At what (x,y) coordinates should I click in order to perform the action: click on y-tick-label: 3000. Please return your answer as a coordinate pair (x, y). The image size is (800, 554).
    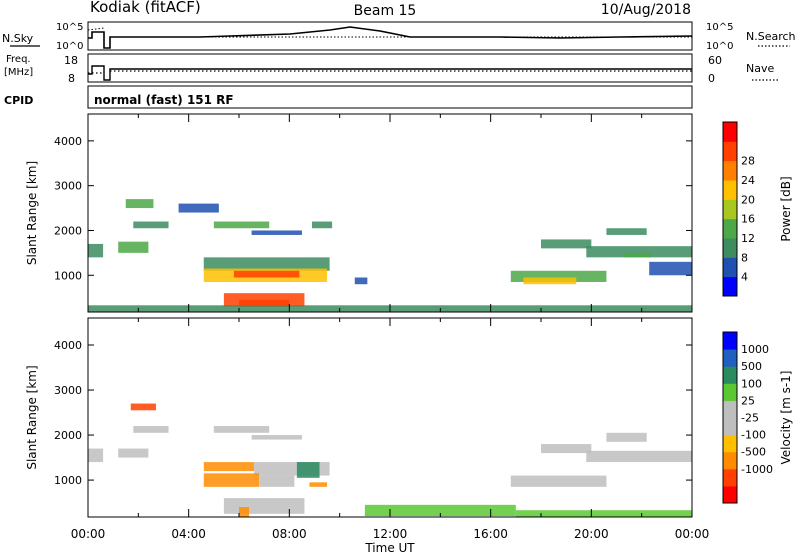
    Looking at the image, I should click on (68, 390).